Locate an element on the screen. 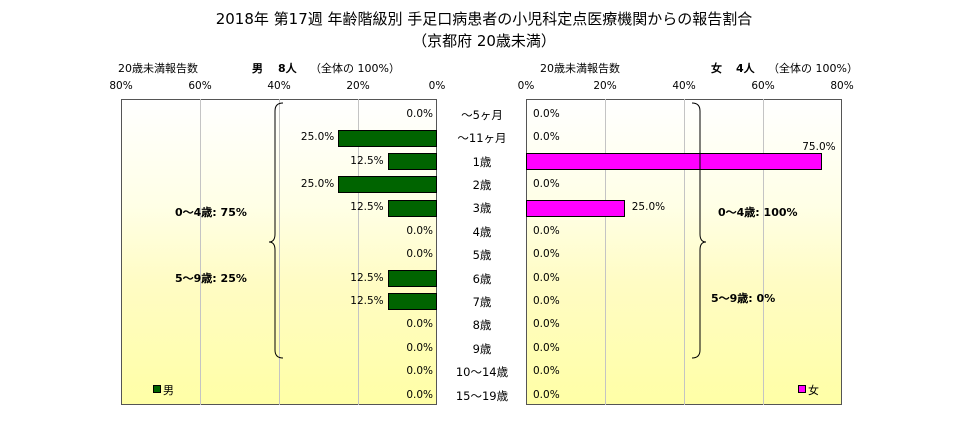 This screenshot has width=968, height=443. legend-female-label: 女 is located at coordinates (813, 390).